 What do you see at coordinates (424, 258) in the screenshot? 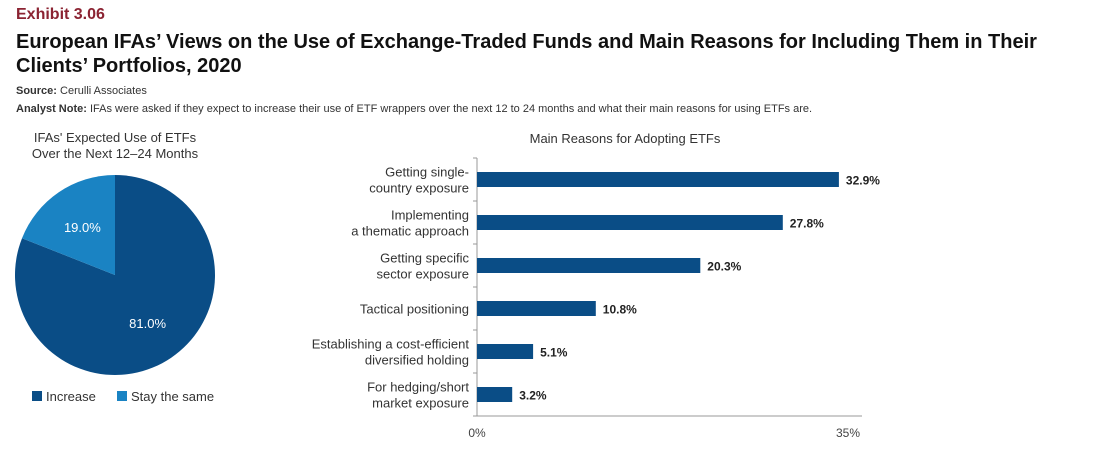
I see `category-label: Getting specific` at bounding box center [424, 258].